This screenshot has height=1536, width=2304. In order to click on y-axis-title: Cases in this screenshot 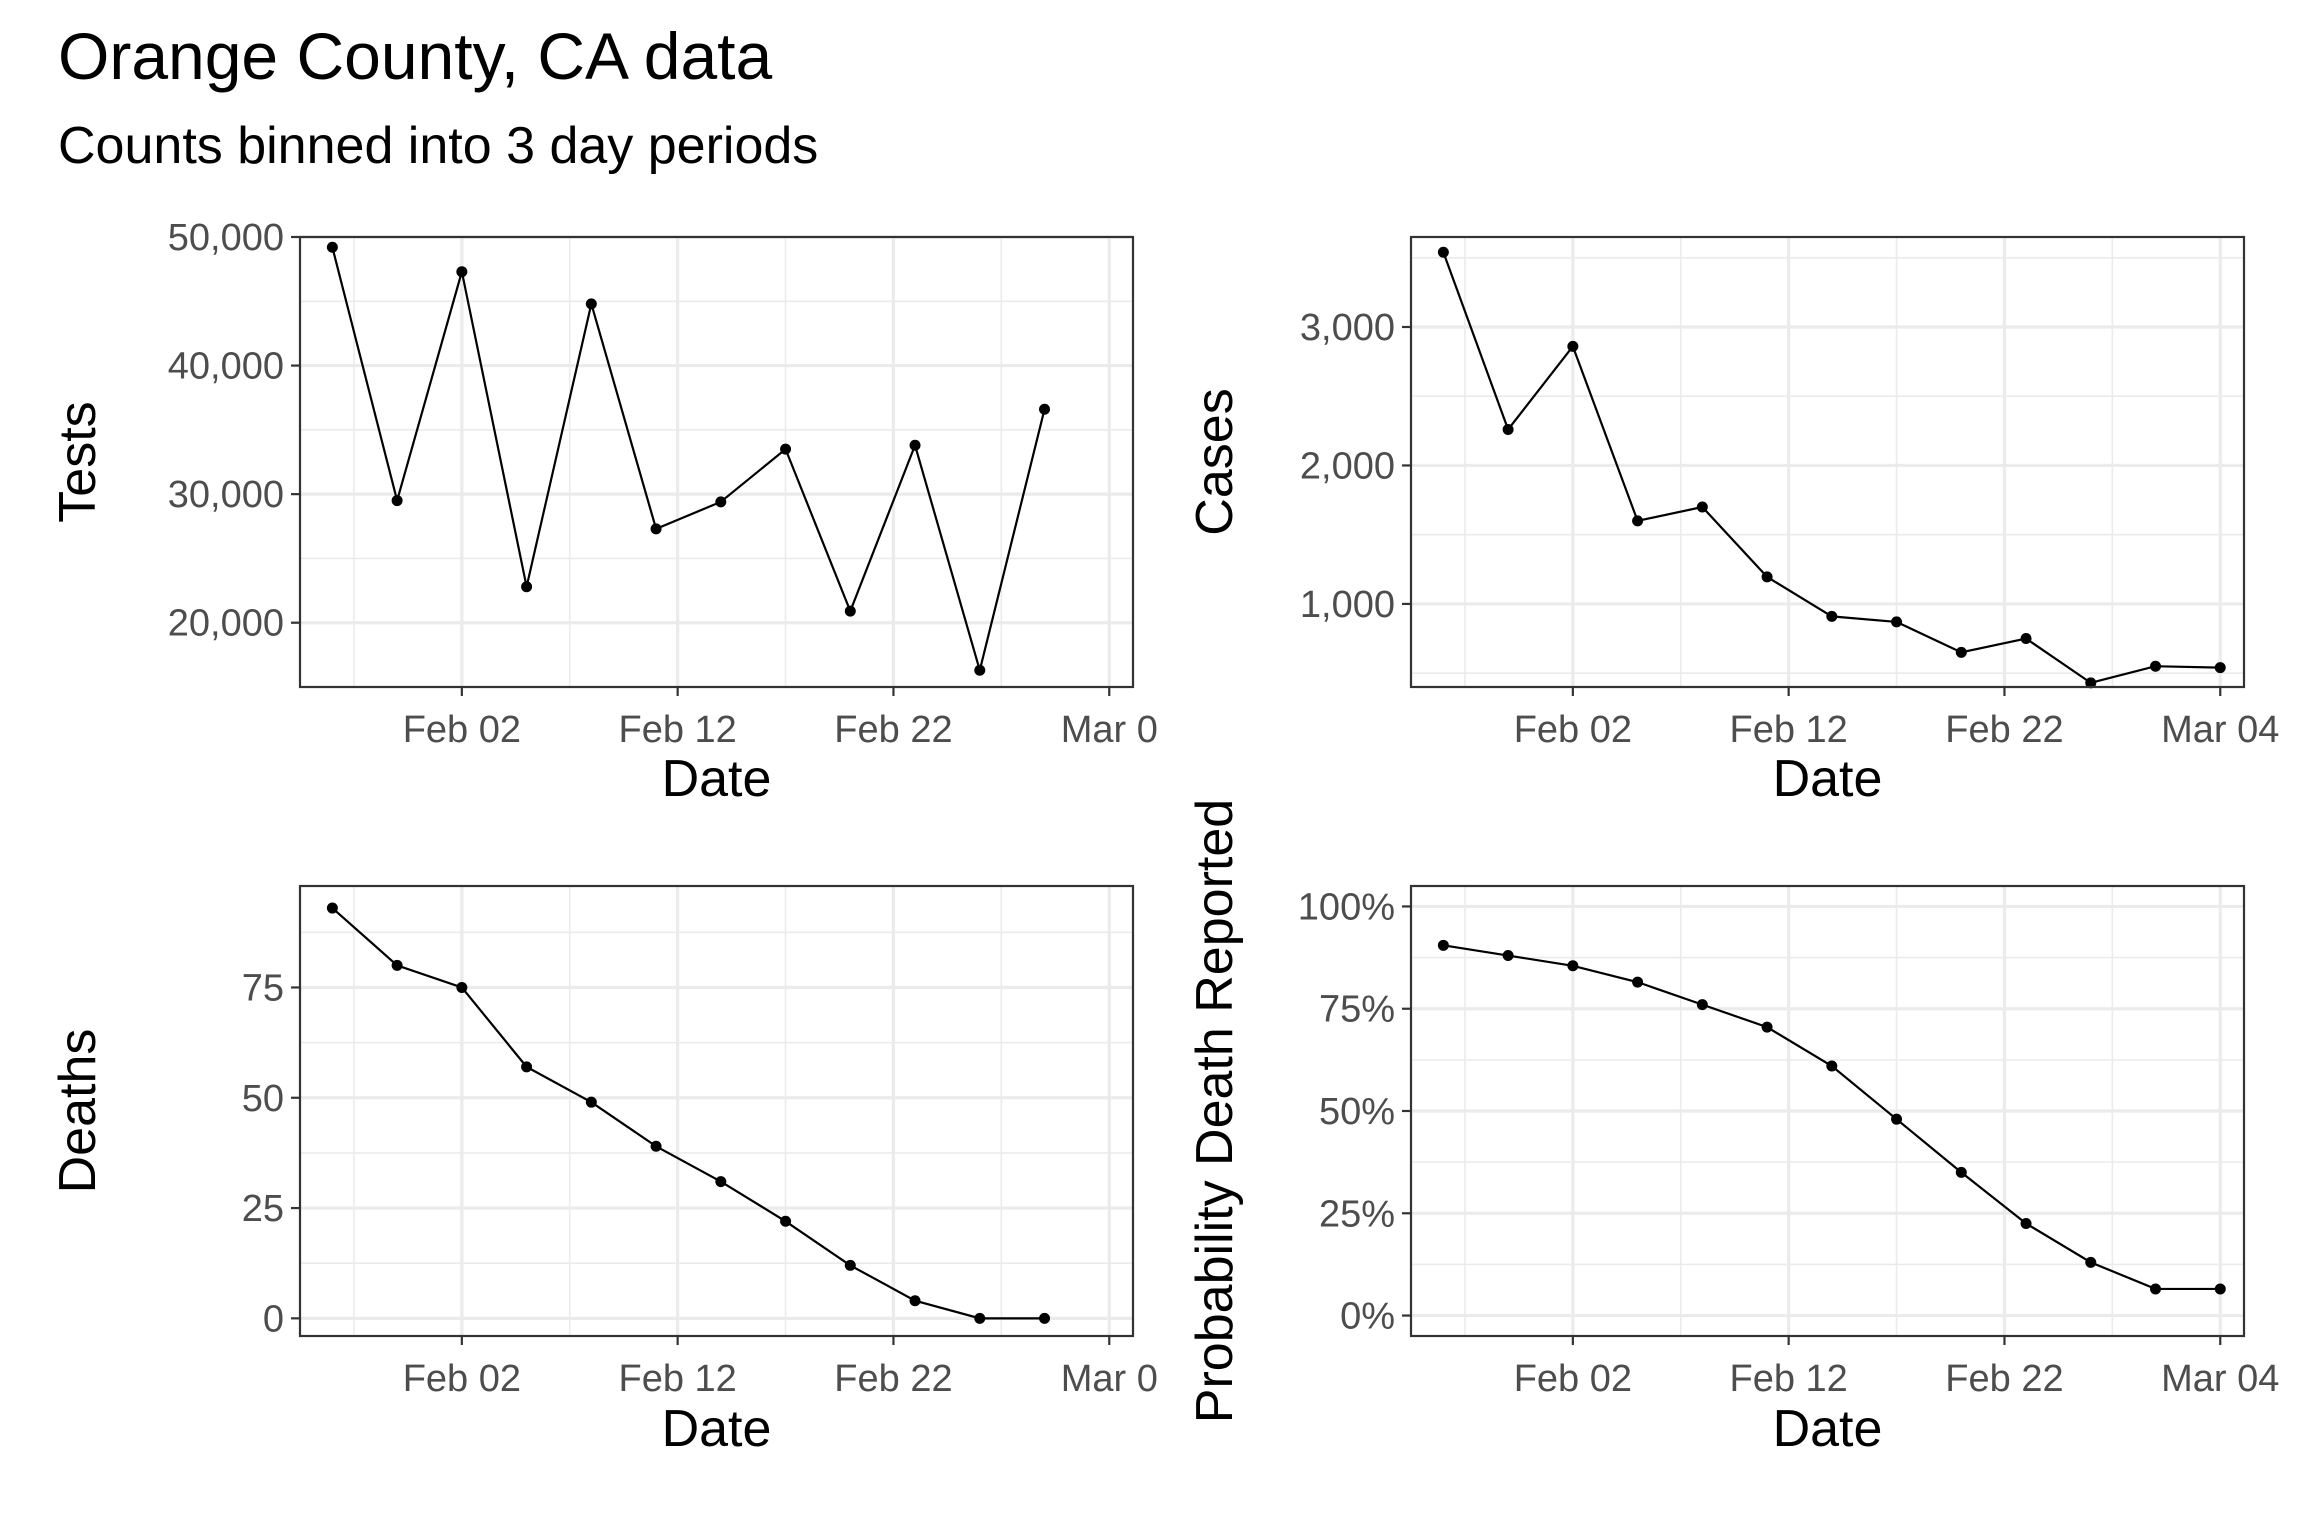, I will do `click(1215, 461)`.